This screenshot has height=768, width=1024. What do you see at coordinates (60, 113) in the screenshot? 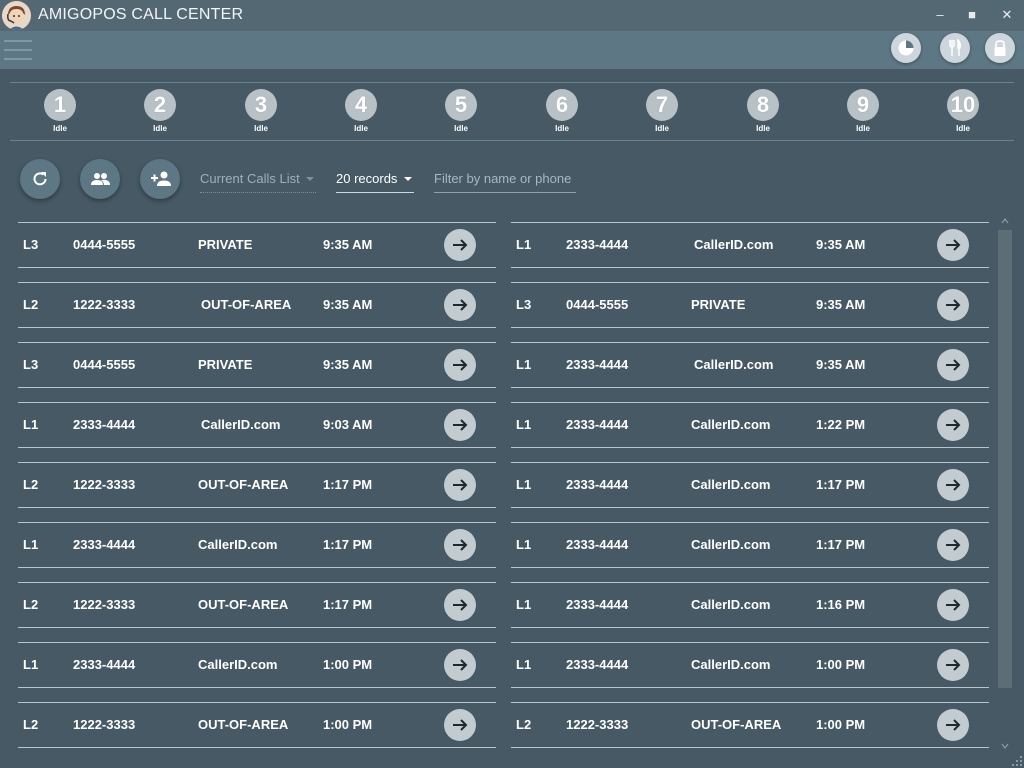
I see `line-1: 1 Idle` at bounding box center [60, 113].